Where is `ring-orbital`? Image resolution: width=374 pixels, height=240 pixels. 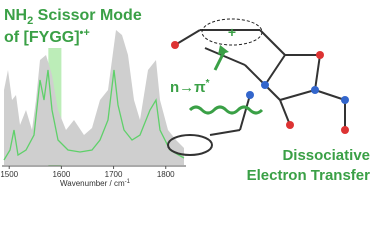
ring-orbital is located at coordinates (232, 32).